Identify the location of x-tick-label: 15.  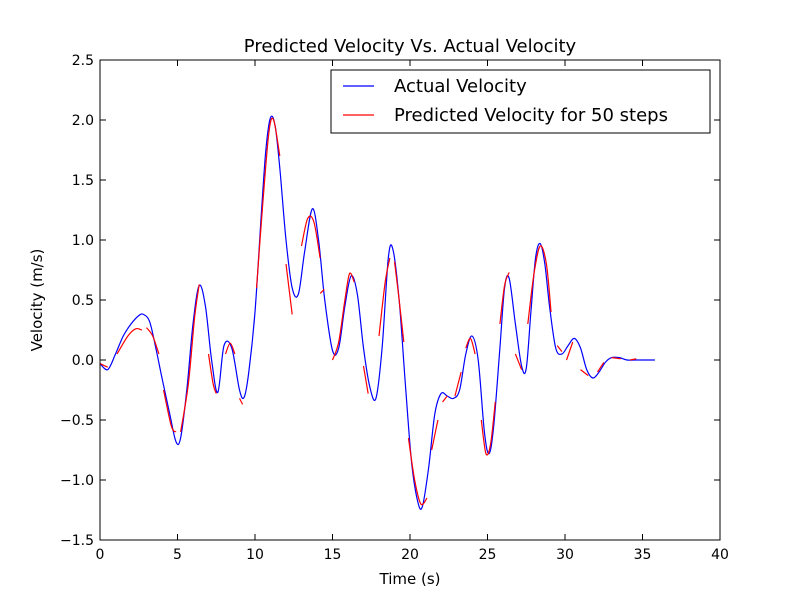
(333, 555).